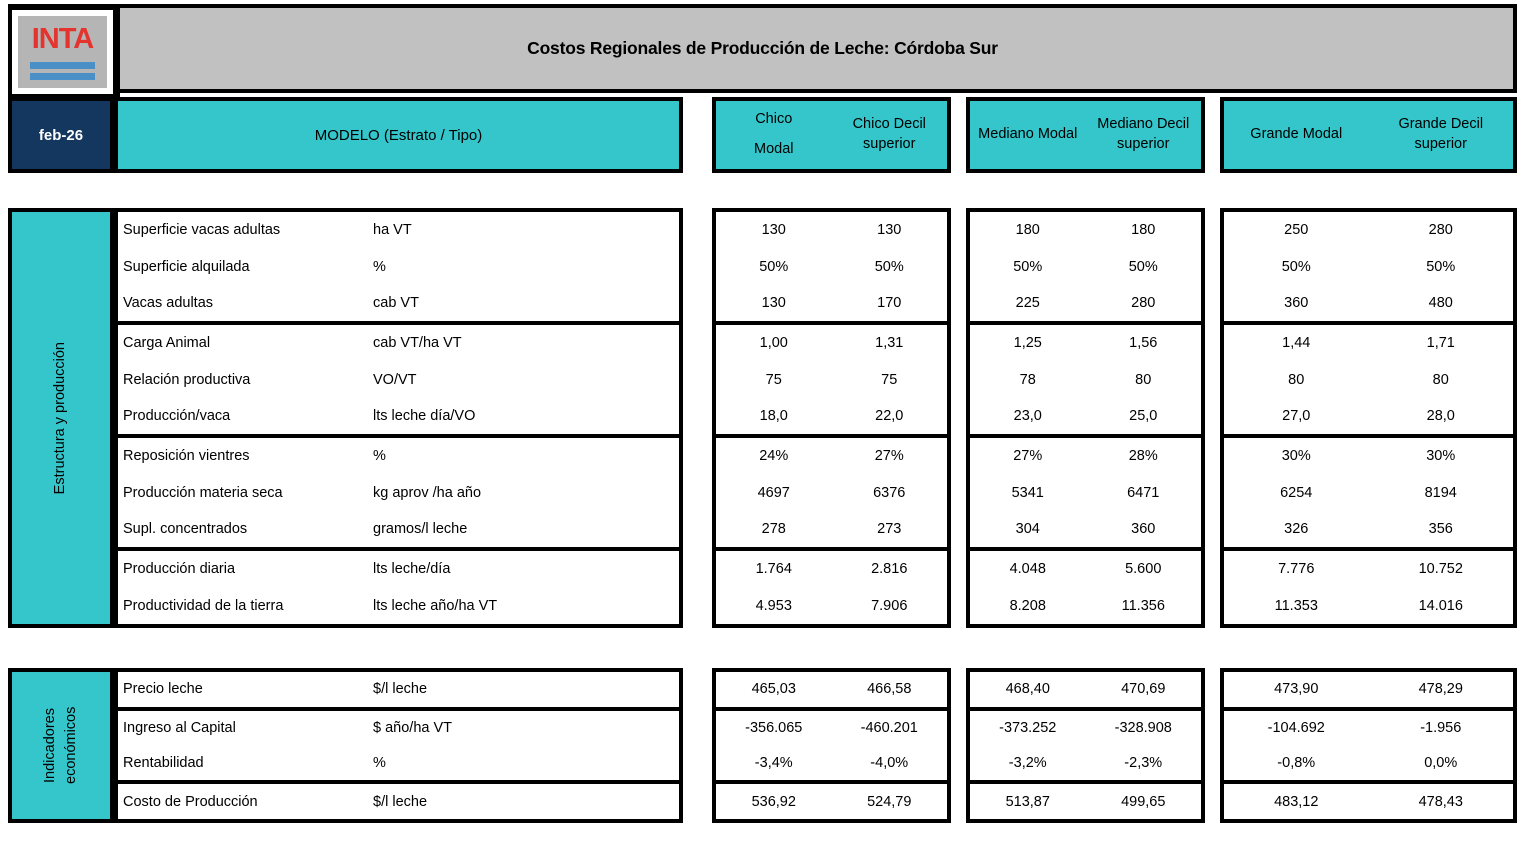 The width and height of the screenshot is (1530, 842). What do you see at coordinates (398, 801) in the screenshot?
I see `label-row-group: Costo de Producción $/l leche` at bounding box center [398, 801].